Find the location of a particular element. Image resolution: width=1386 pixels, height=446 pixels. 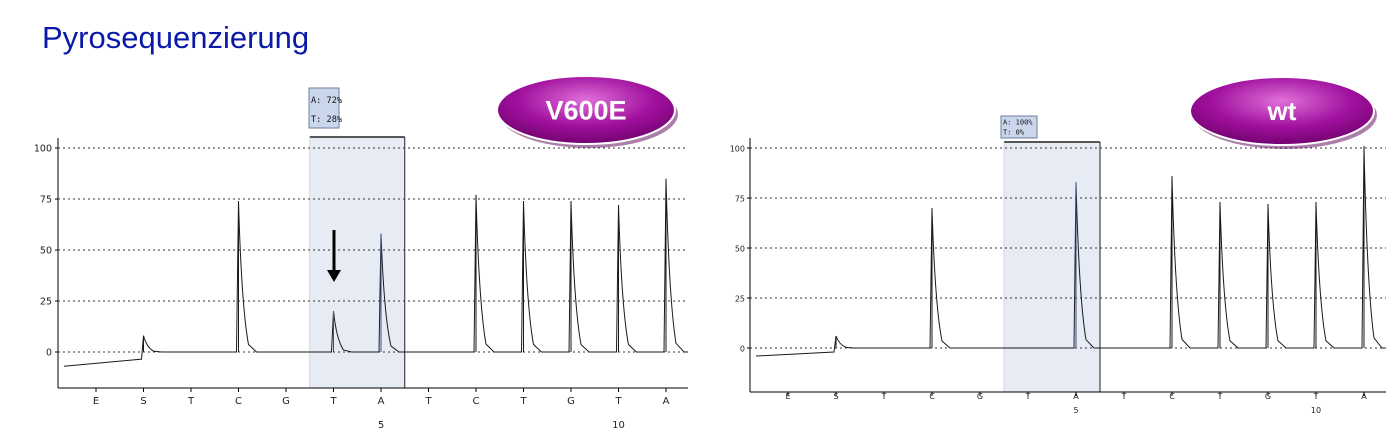

badge-wt is located at coordinates (1282, 111).